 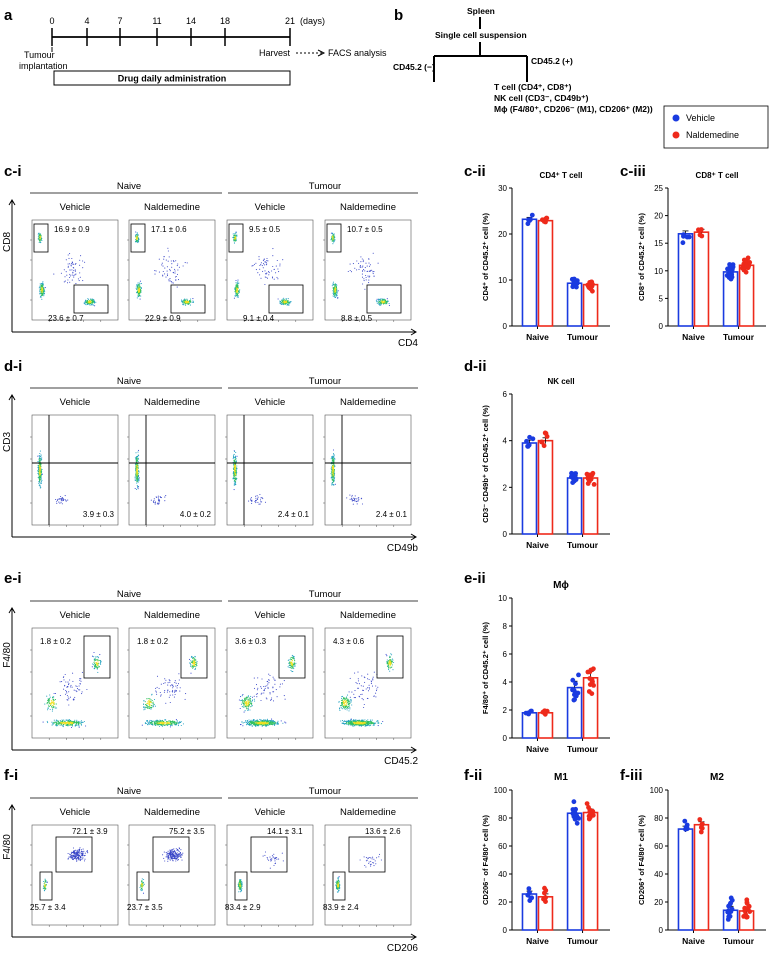 What do you see at coordinates (12, 397) in the screenshot?
I see `y-arrow-head-icon` at bounding box center [12, 397].